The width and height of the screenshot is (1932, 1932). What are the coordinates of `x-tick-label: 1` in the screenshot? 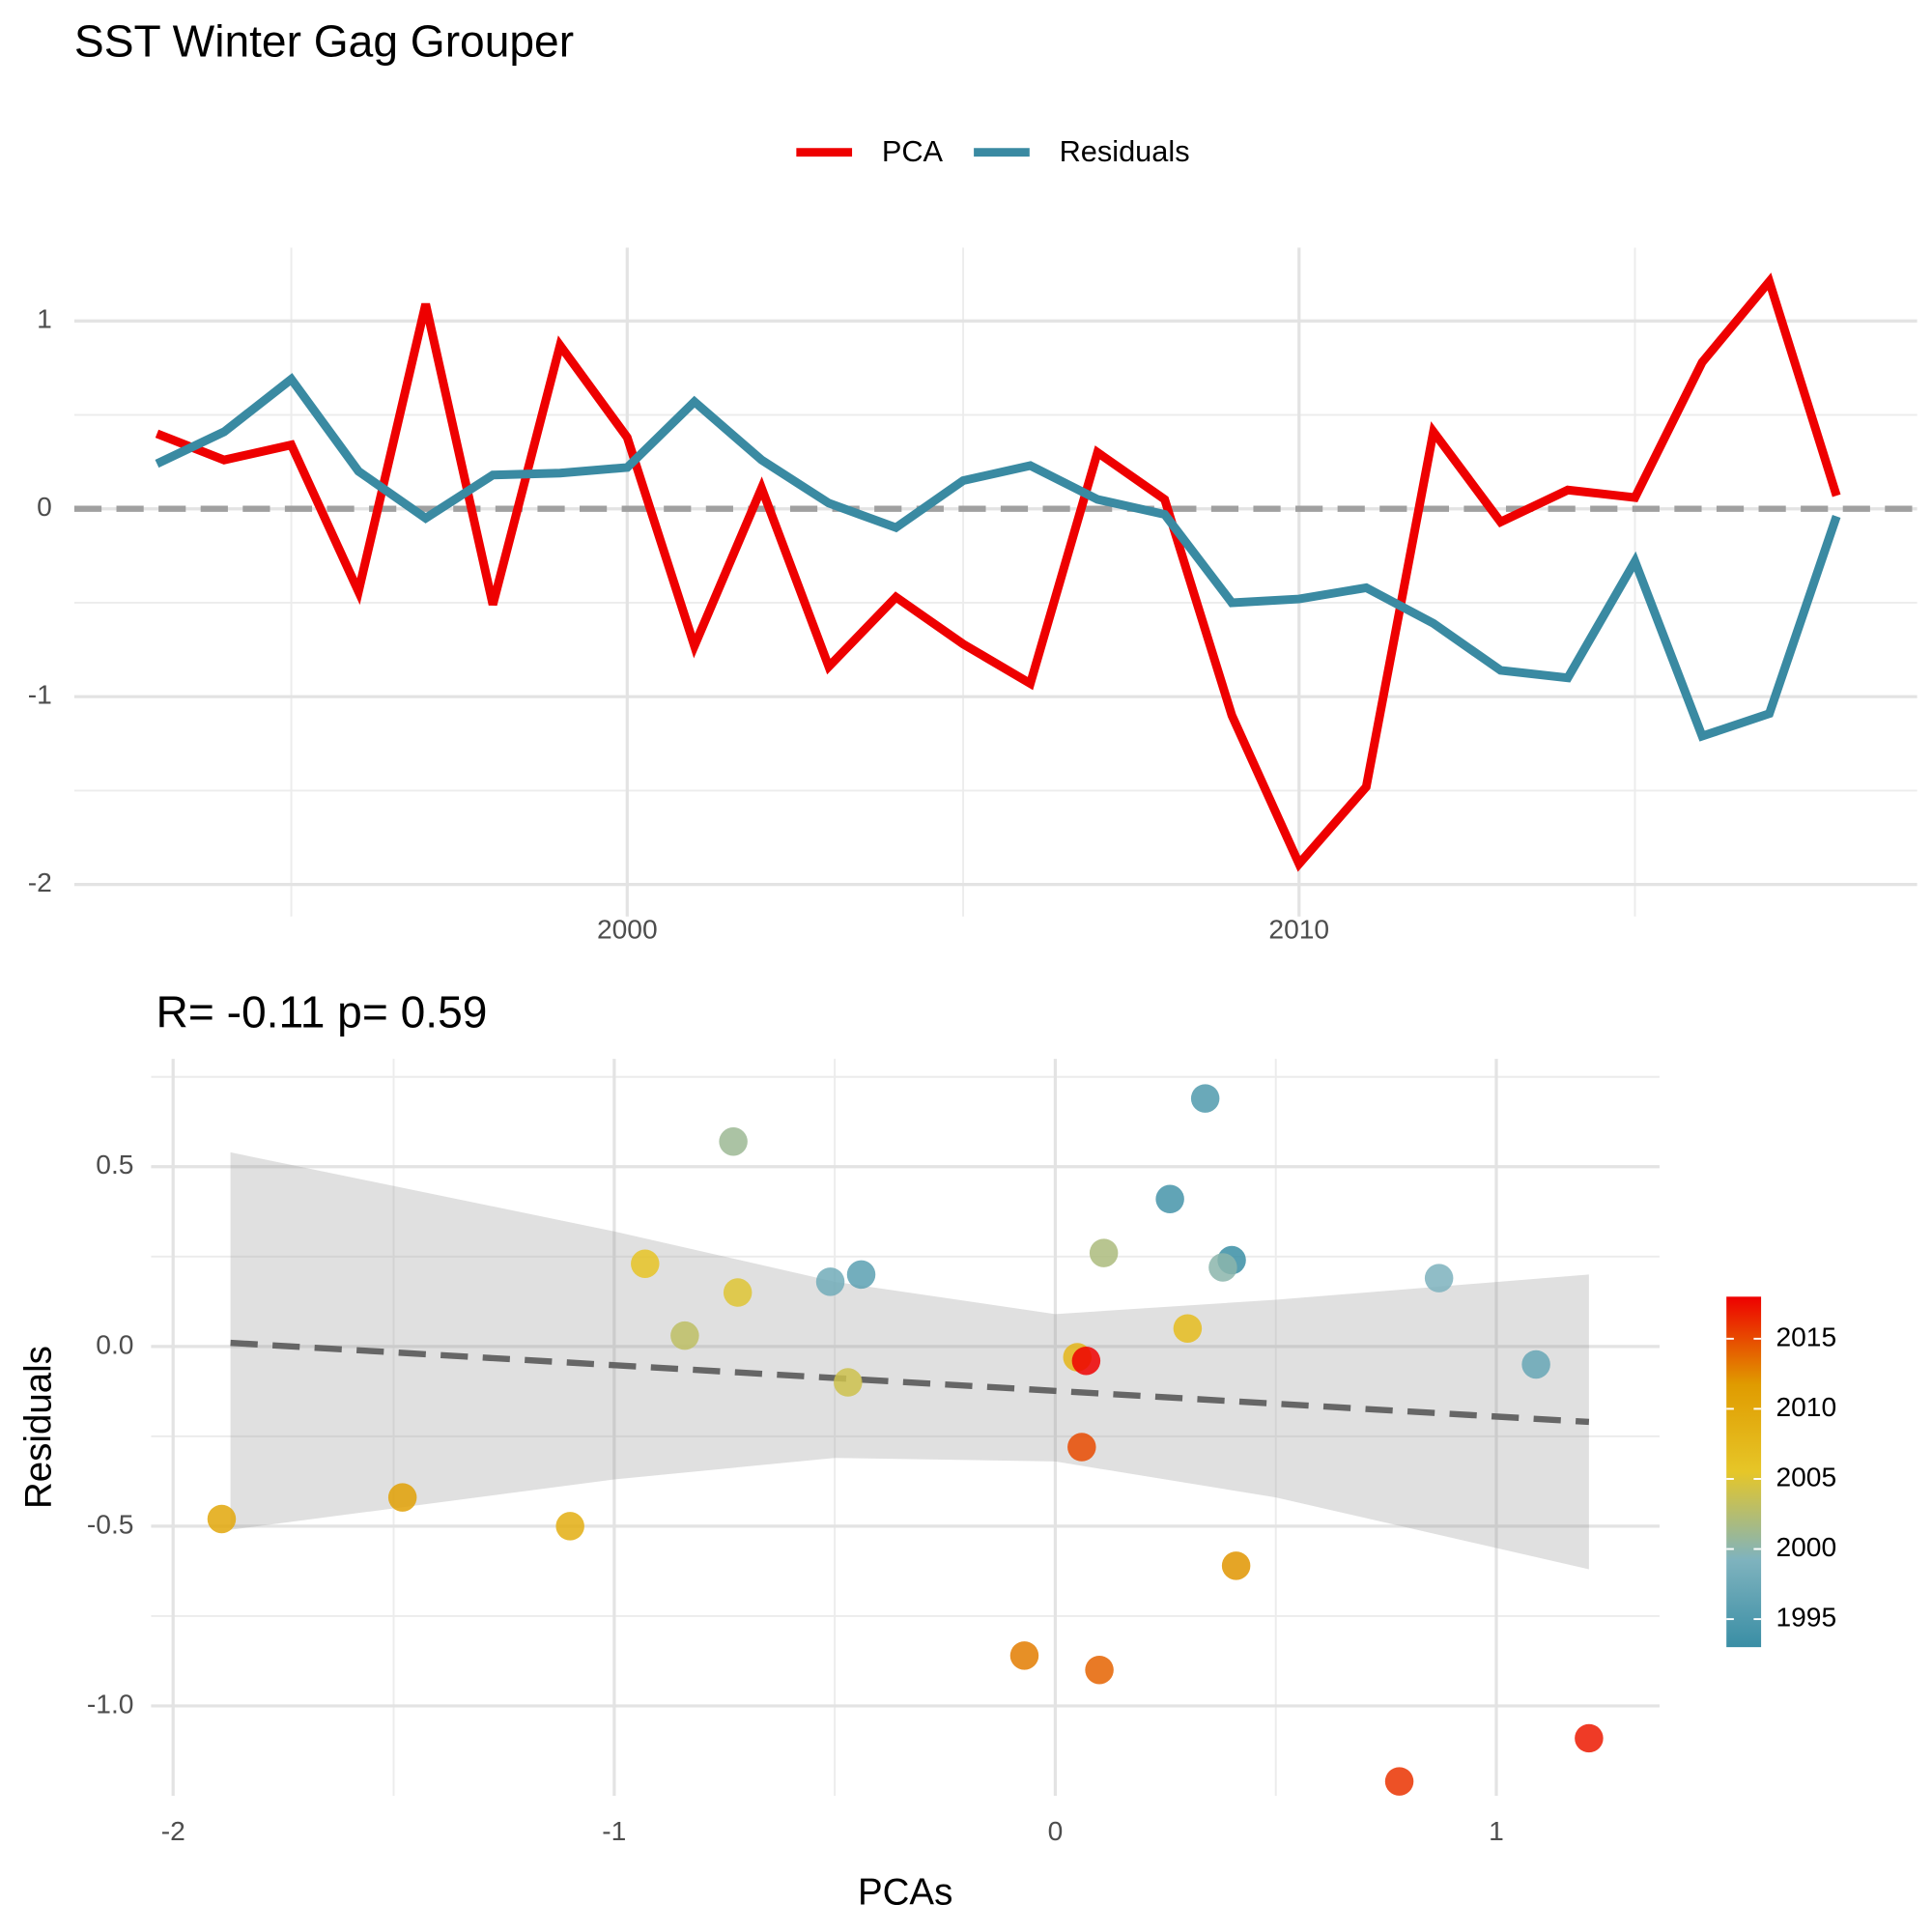 It's located at (1496, 1830).